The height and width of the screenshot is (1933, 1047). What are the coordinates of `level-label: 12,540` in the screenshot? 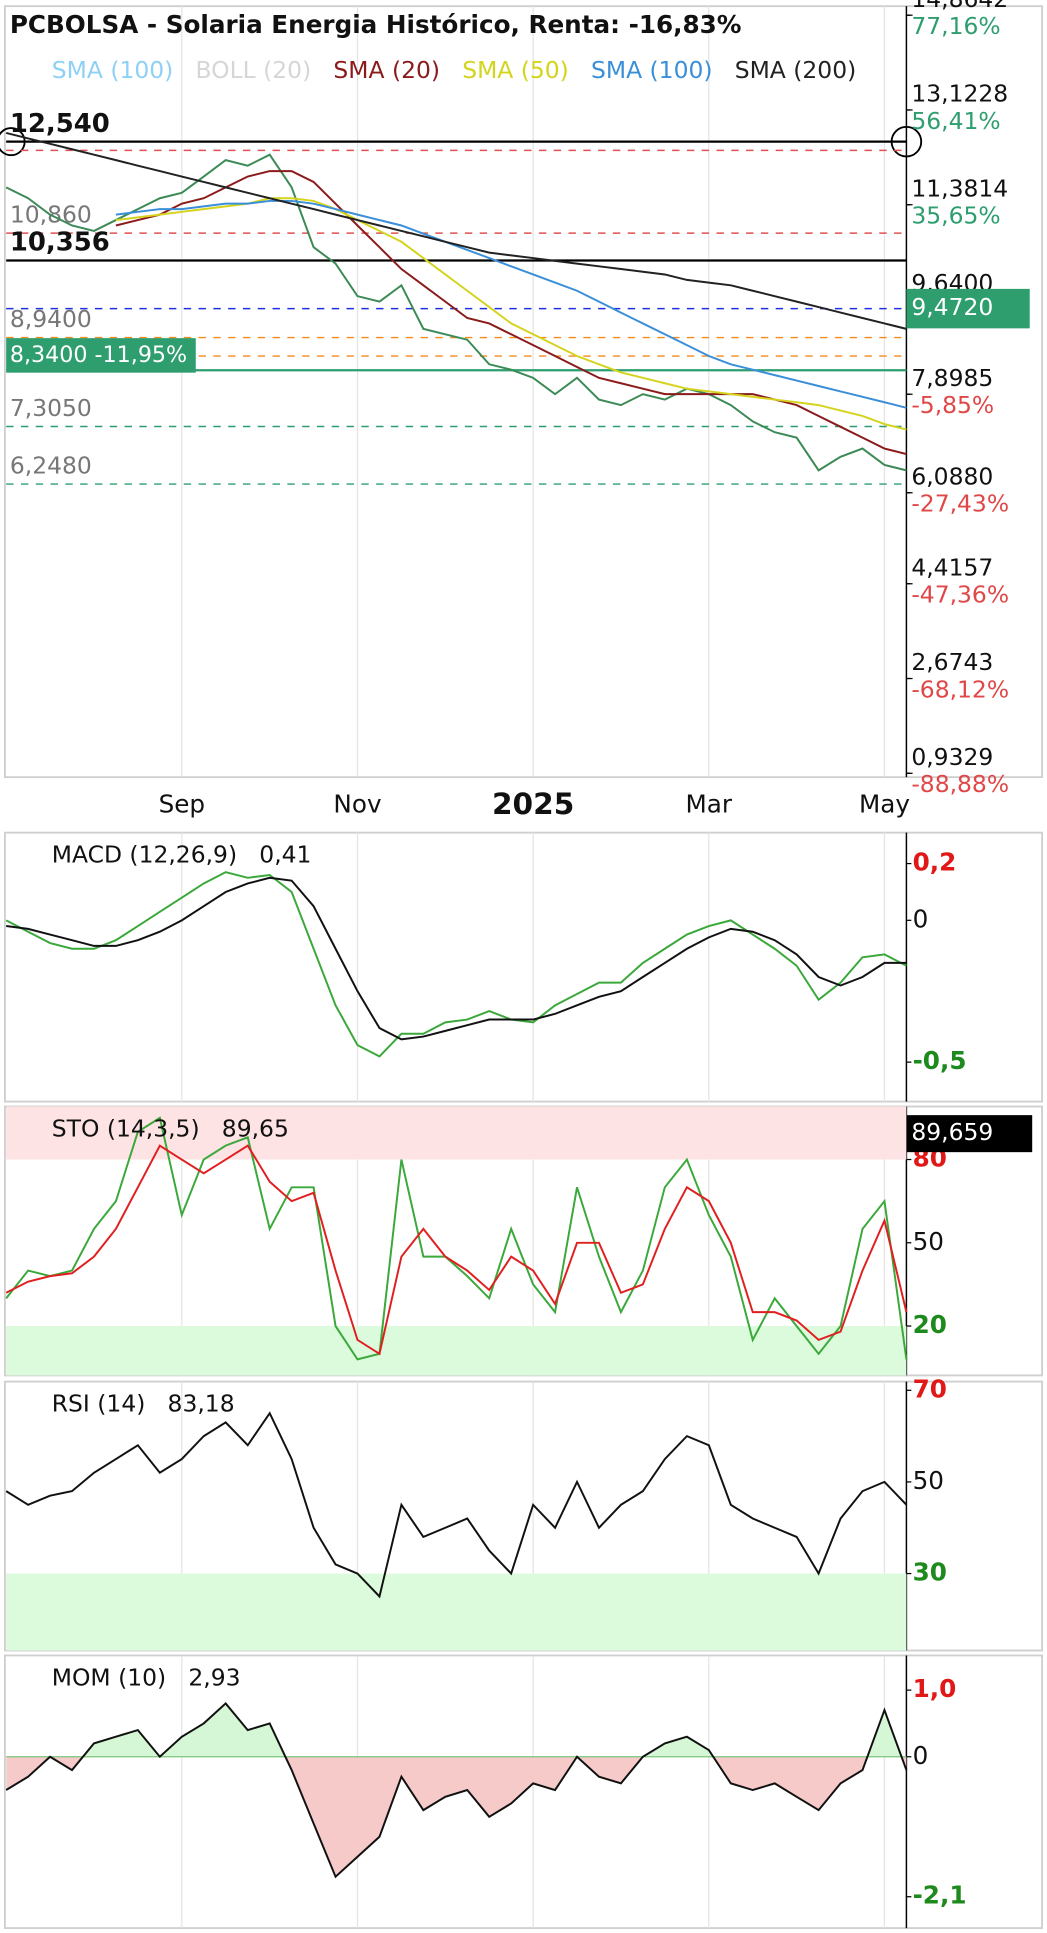 It's located at (60, 124).